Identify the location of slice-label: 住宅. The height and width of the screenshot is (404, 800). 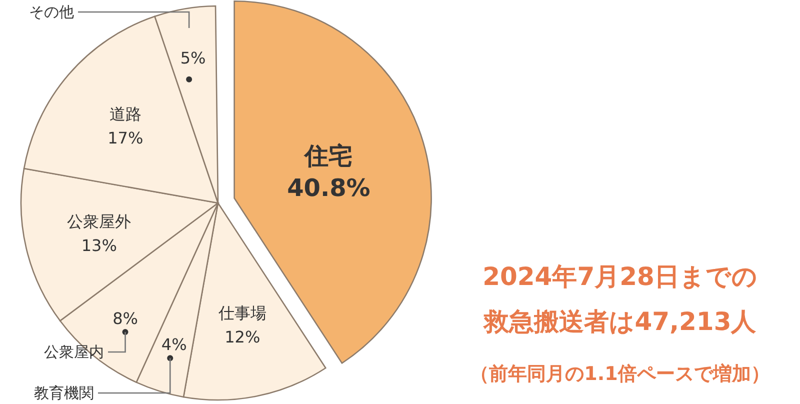
(328, 156).